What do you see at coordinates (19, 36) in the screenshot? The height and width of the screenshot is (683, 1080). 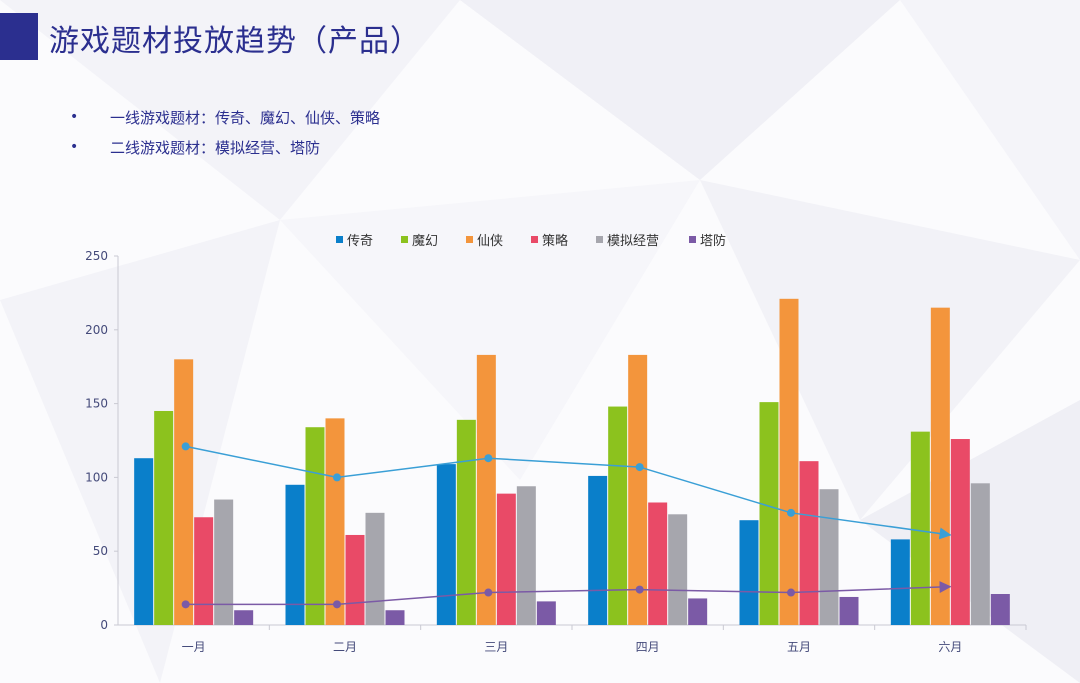 I see `title-accent-block` at bounding box center [19, 36].